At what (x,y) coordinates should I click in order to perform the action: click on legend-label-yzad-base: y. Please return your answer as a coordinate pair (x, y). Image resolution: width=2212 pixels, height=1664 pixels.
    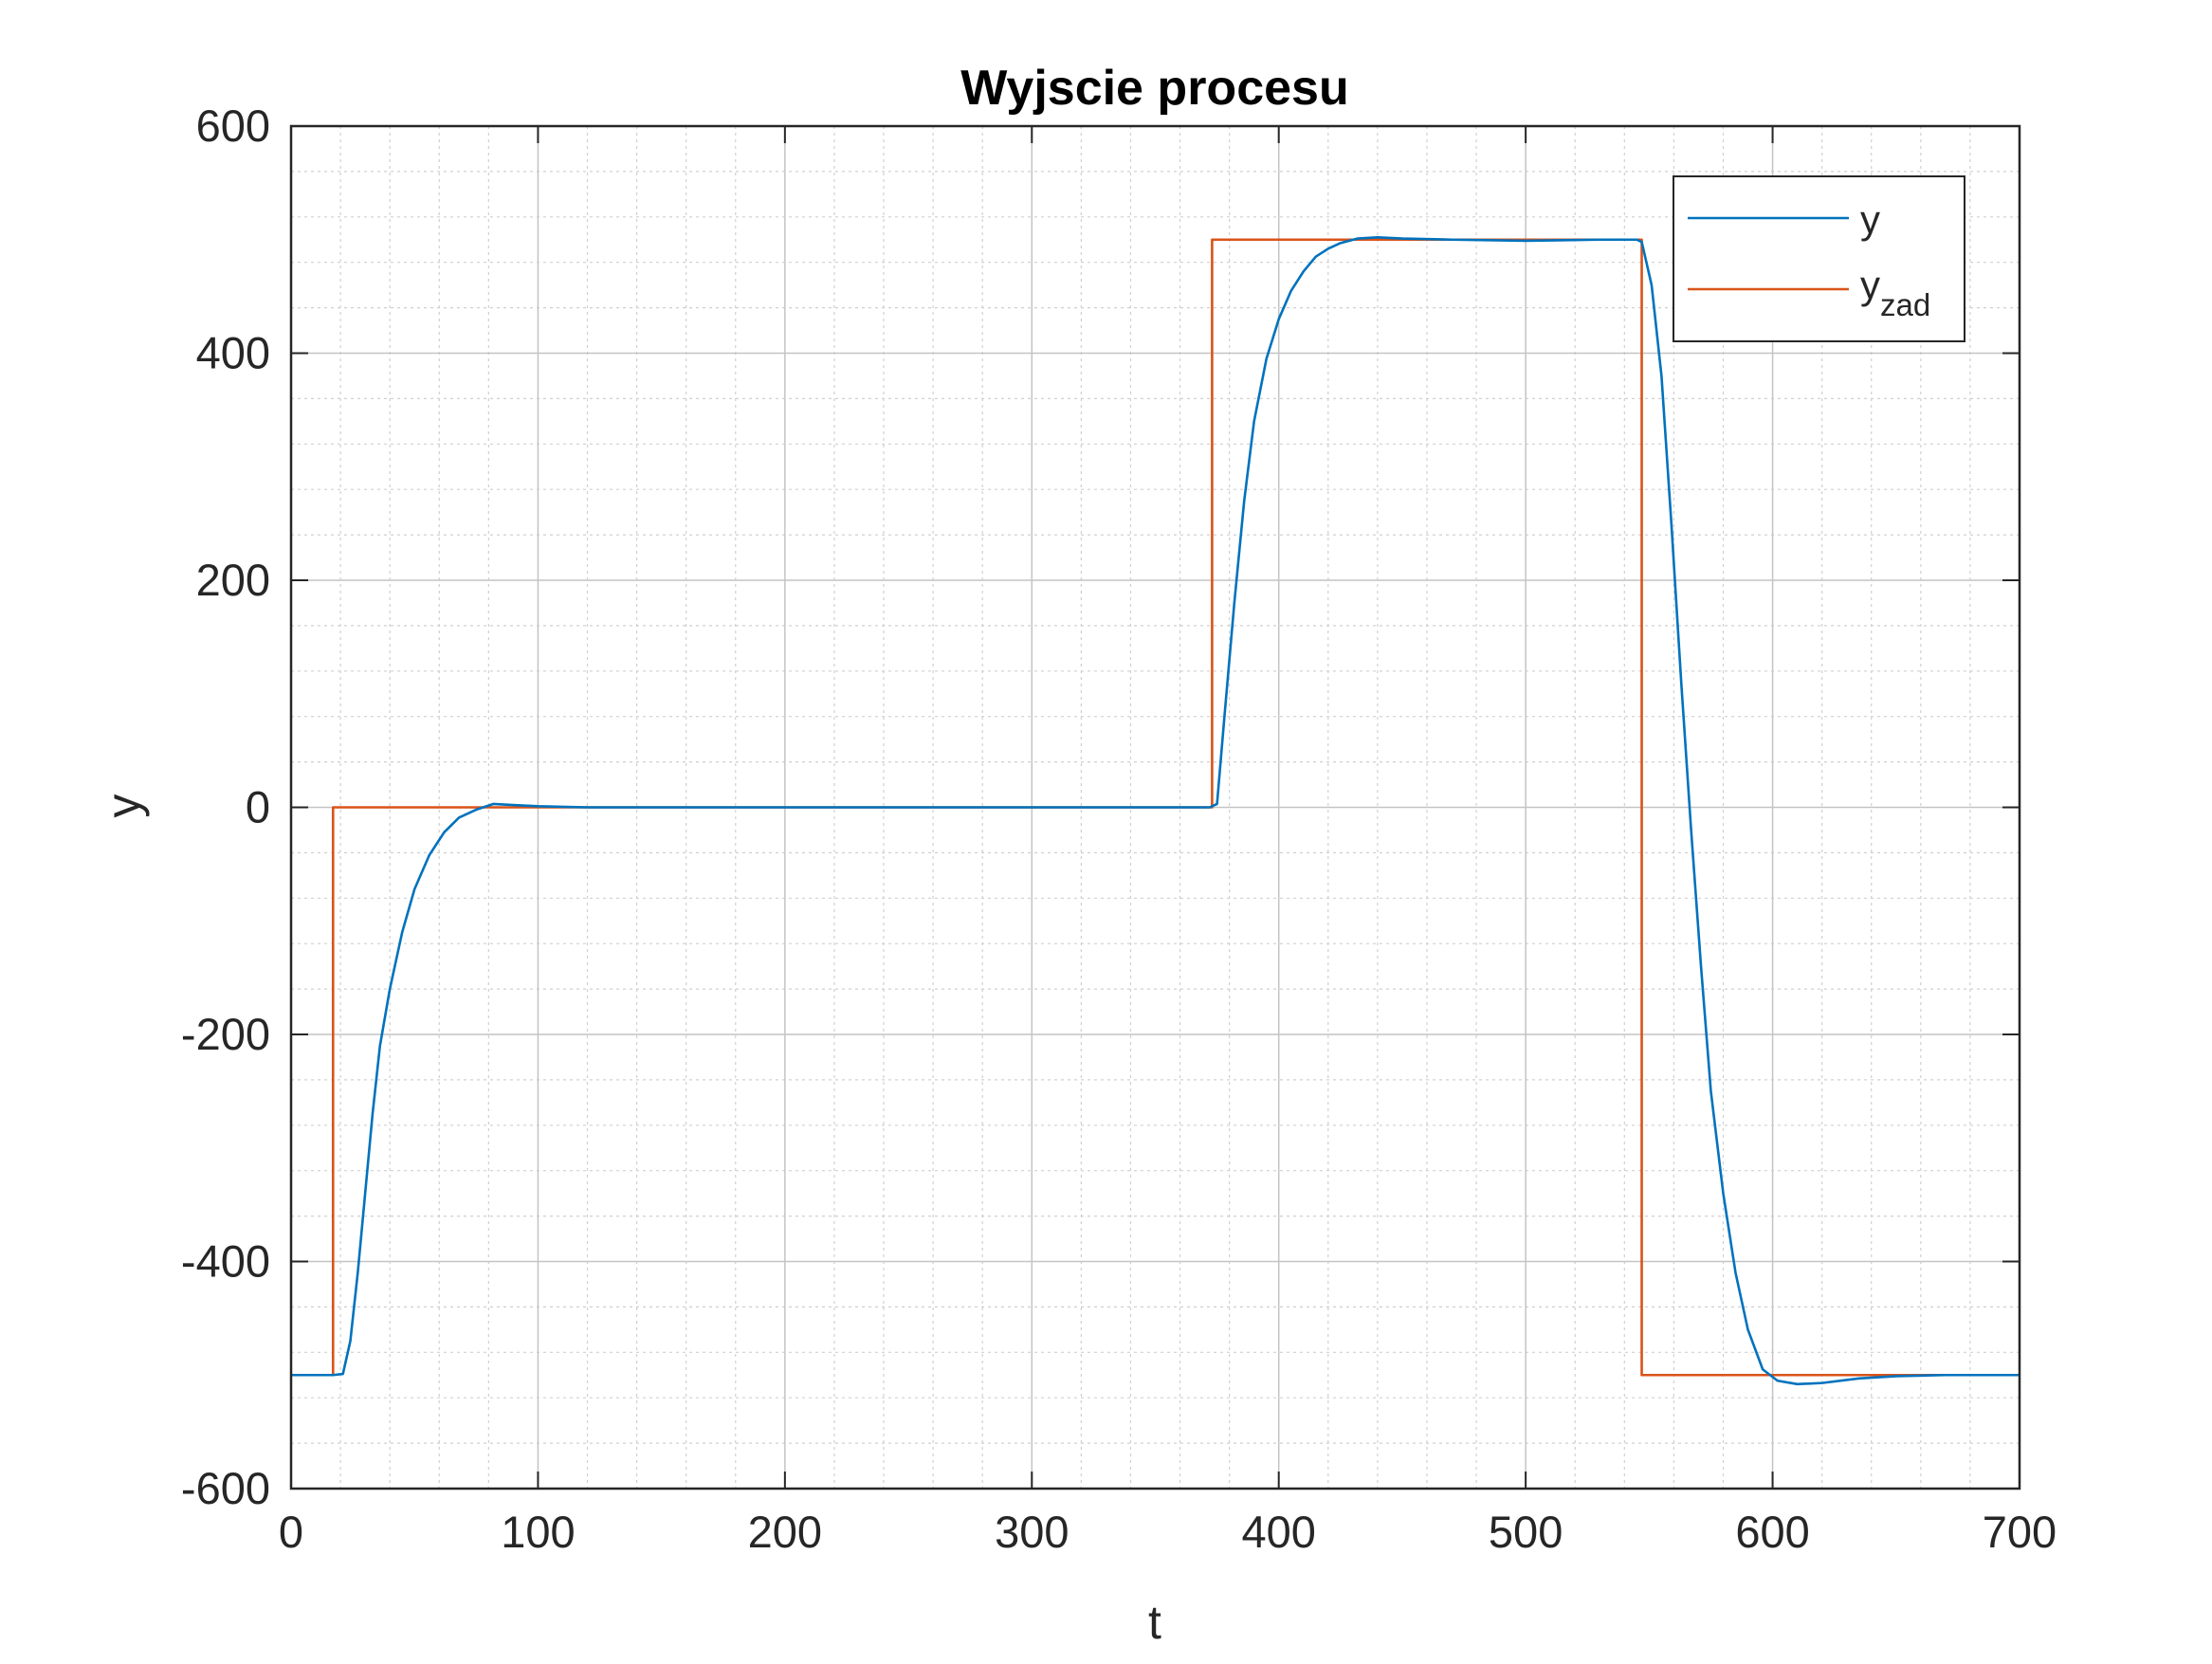
    Looking at the image, I should click on (1870, 285).